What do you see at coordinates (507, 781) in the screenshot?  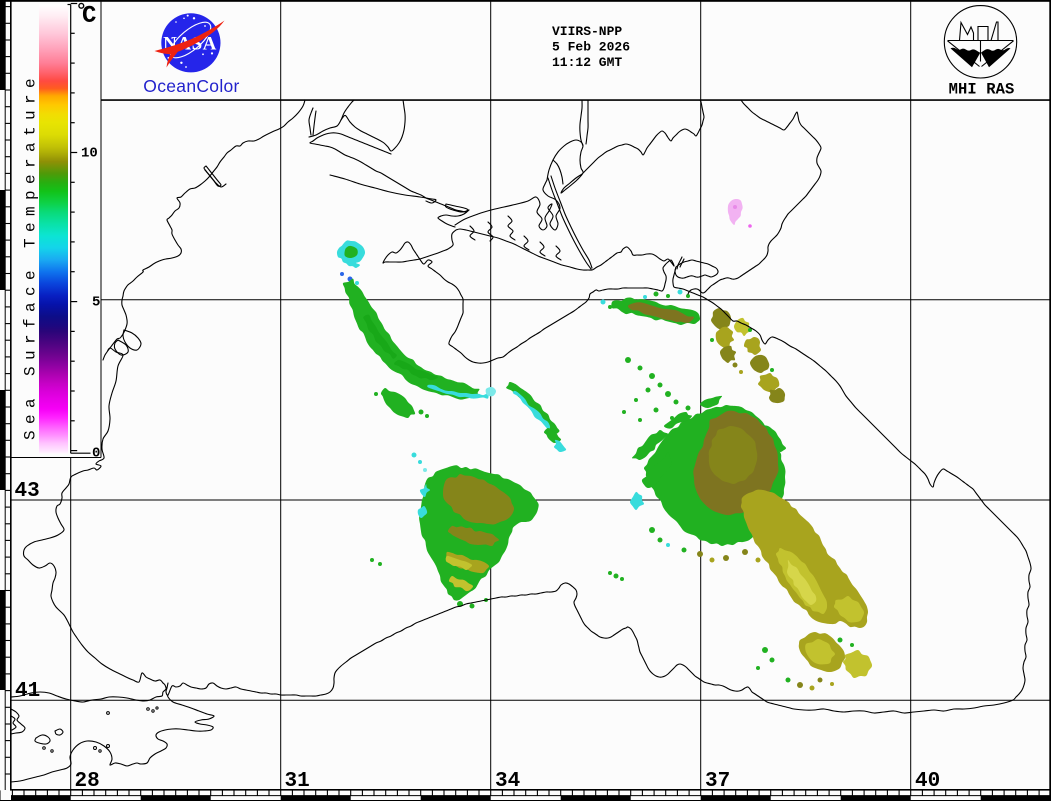 I see `svg-text: 34` at bounding box center [507, 781].